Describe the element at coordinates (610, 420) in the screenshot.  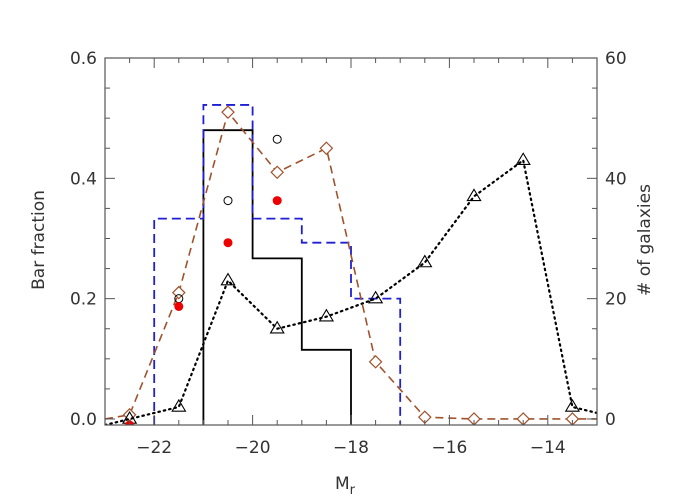
I see `right-y-tick-label: 0` at that location.